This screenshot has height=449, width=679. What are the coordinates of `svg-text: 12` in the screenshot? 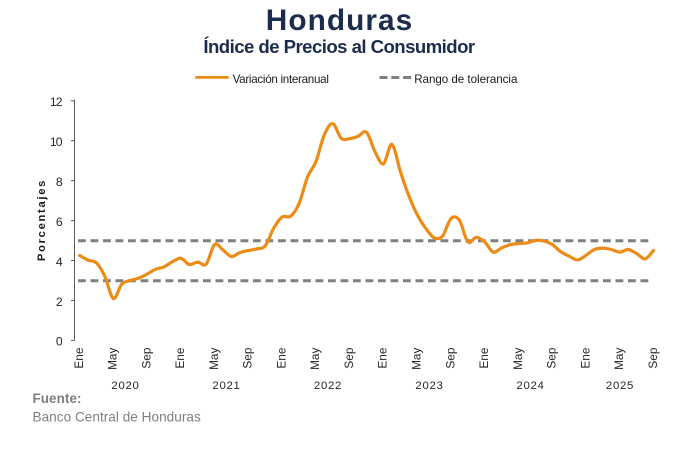 It's located at (56, 102).